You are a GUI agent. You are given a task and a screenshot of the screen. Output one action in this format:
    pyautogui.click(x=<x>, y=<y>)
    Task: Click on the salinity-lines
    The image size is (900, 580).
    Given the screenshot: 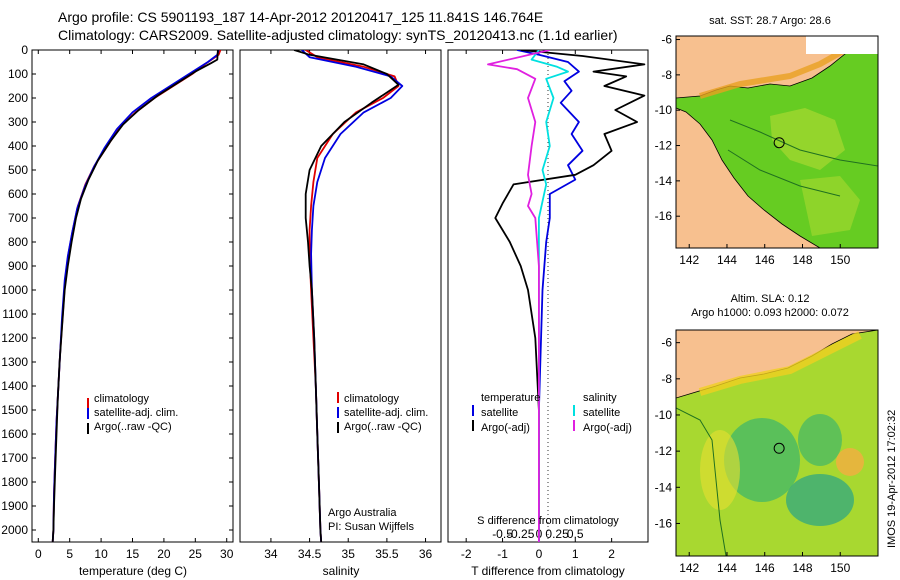 What is the action you would take?
    pyautogui.click(x=348, y=296)
    